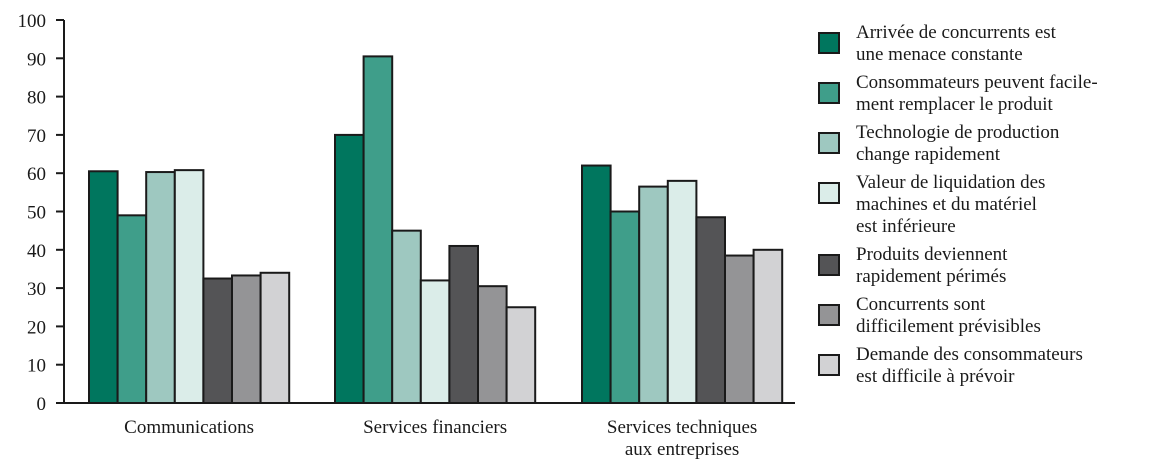 This screenshot has width=1168, height=464. I want to click on y-tick-label: 90, so click(36, 59).